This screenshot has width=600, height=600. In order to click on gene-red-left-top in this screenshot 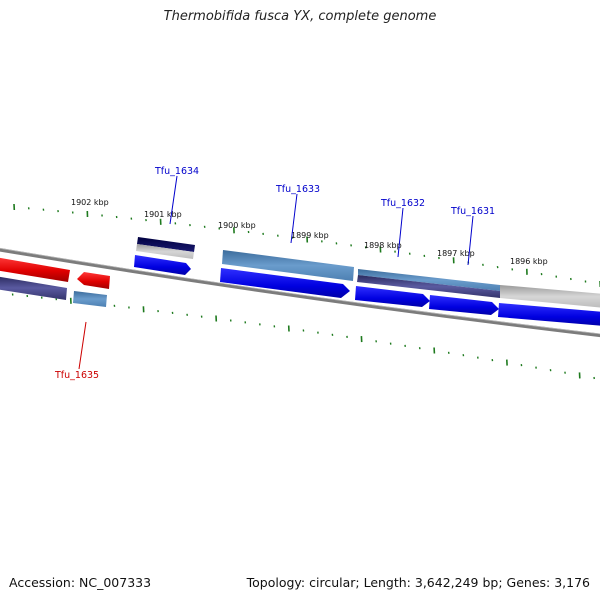, I will do `click(35, 269)`.